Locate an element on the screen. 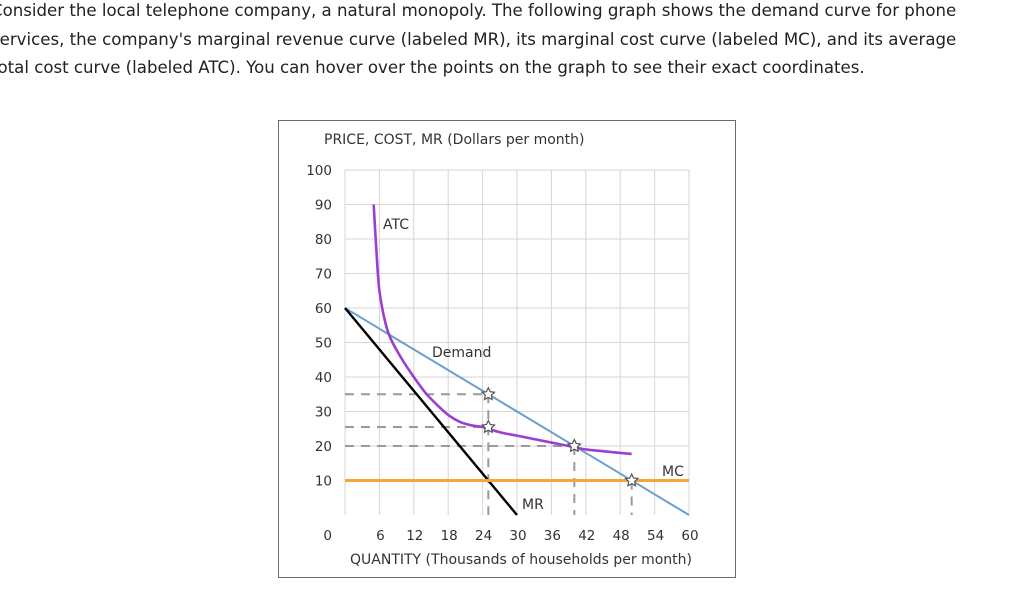 This screenshot has width=1024, height=610. y-tick-label-70: 70 is located at coordinates (323, 275).